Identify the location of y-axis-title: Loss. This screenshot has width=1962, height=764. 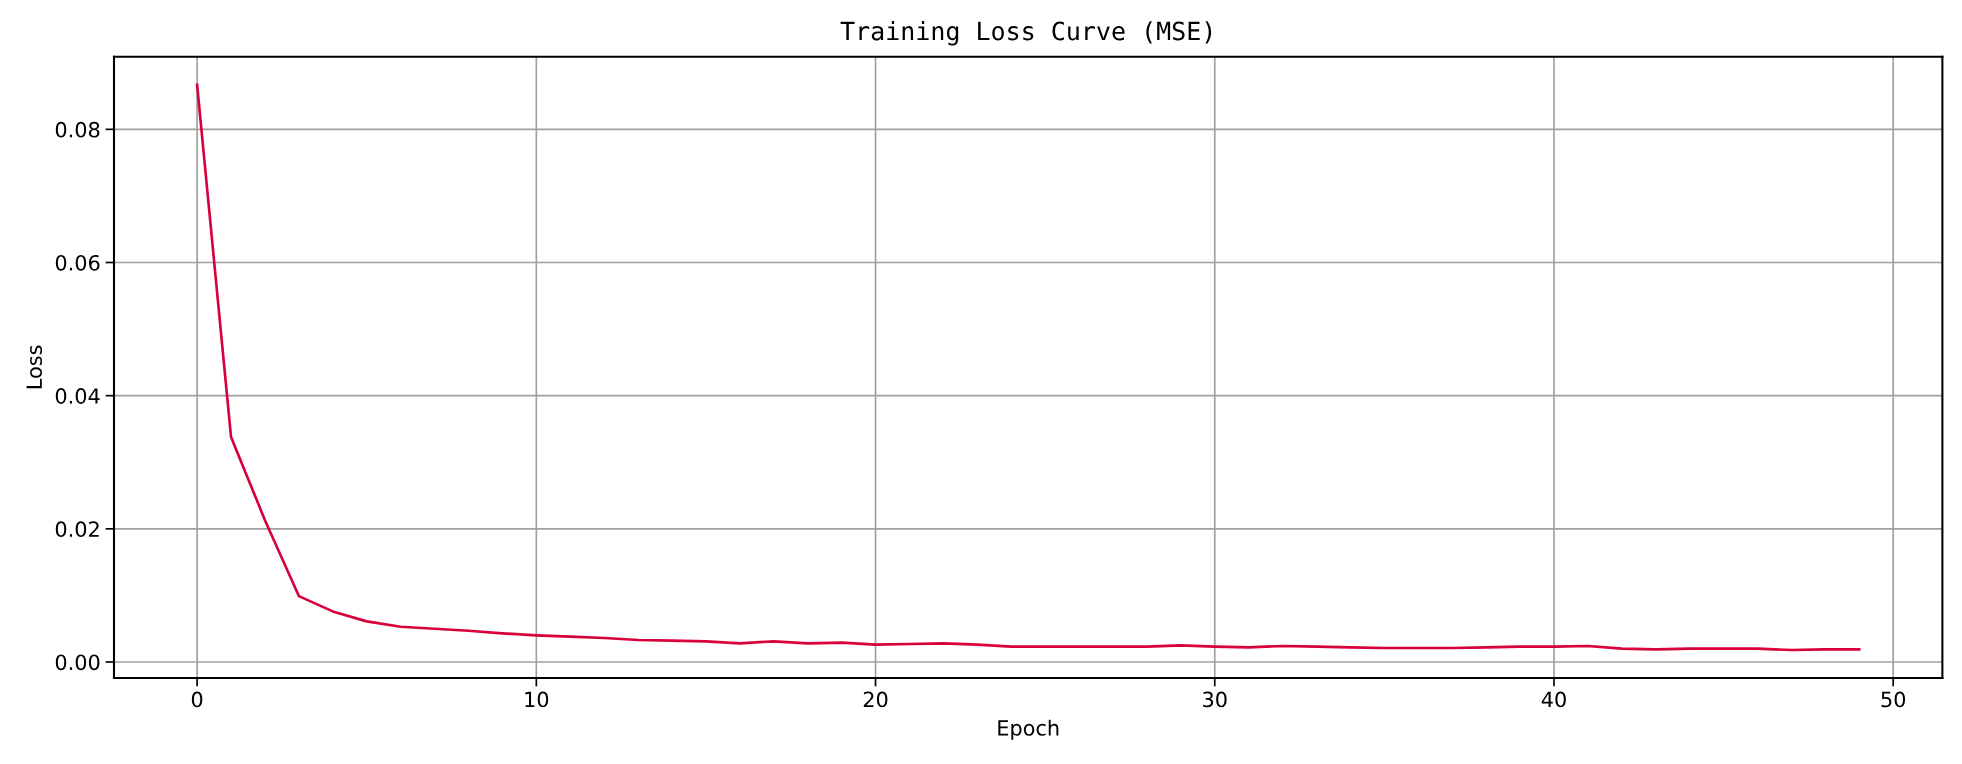
(34, 367).